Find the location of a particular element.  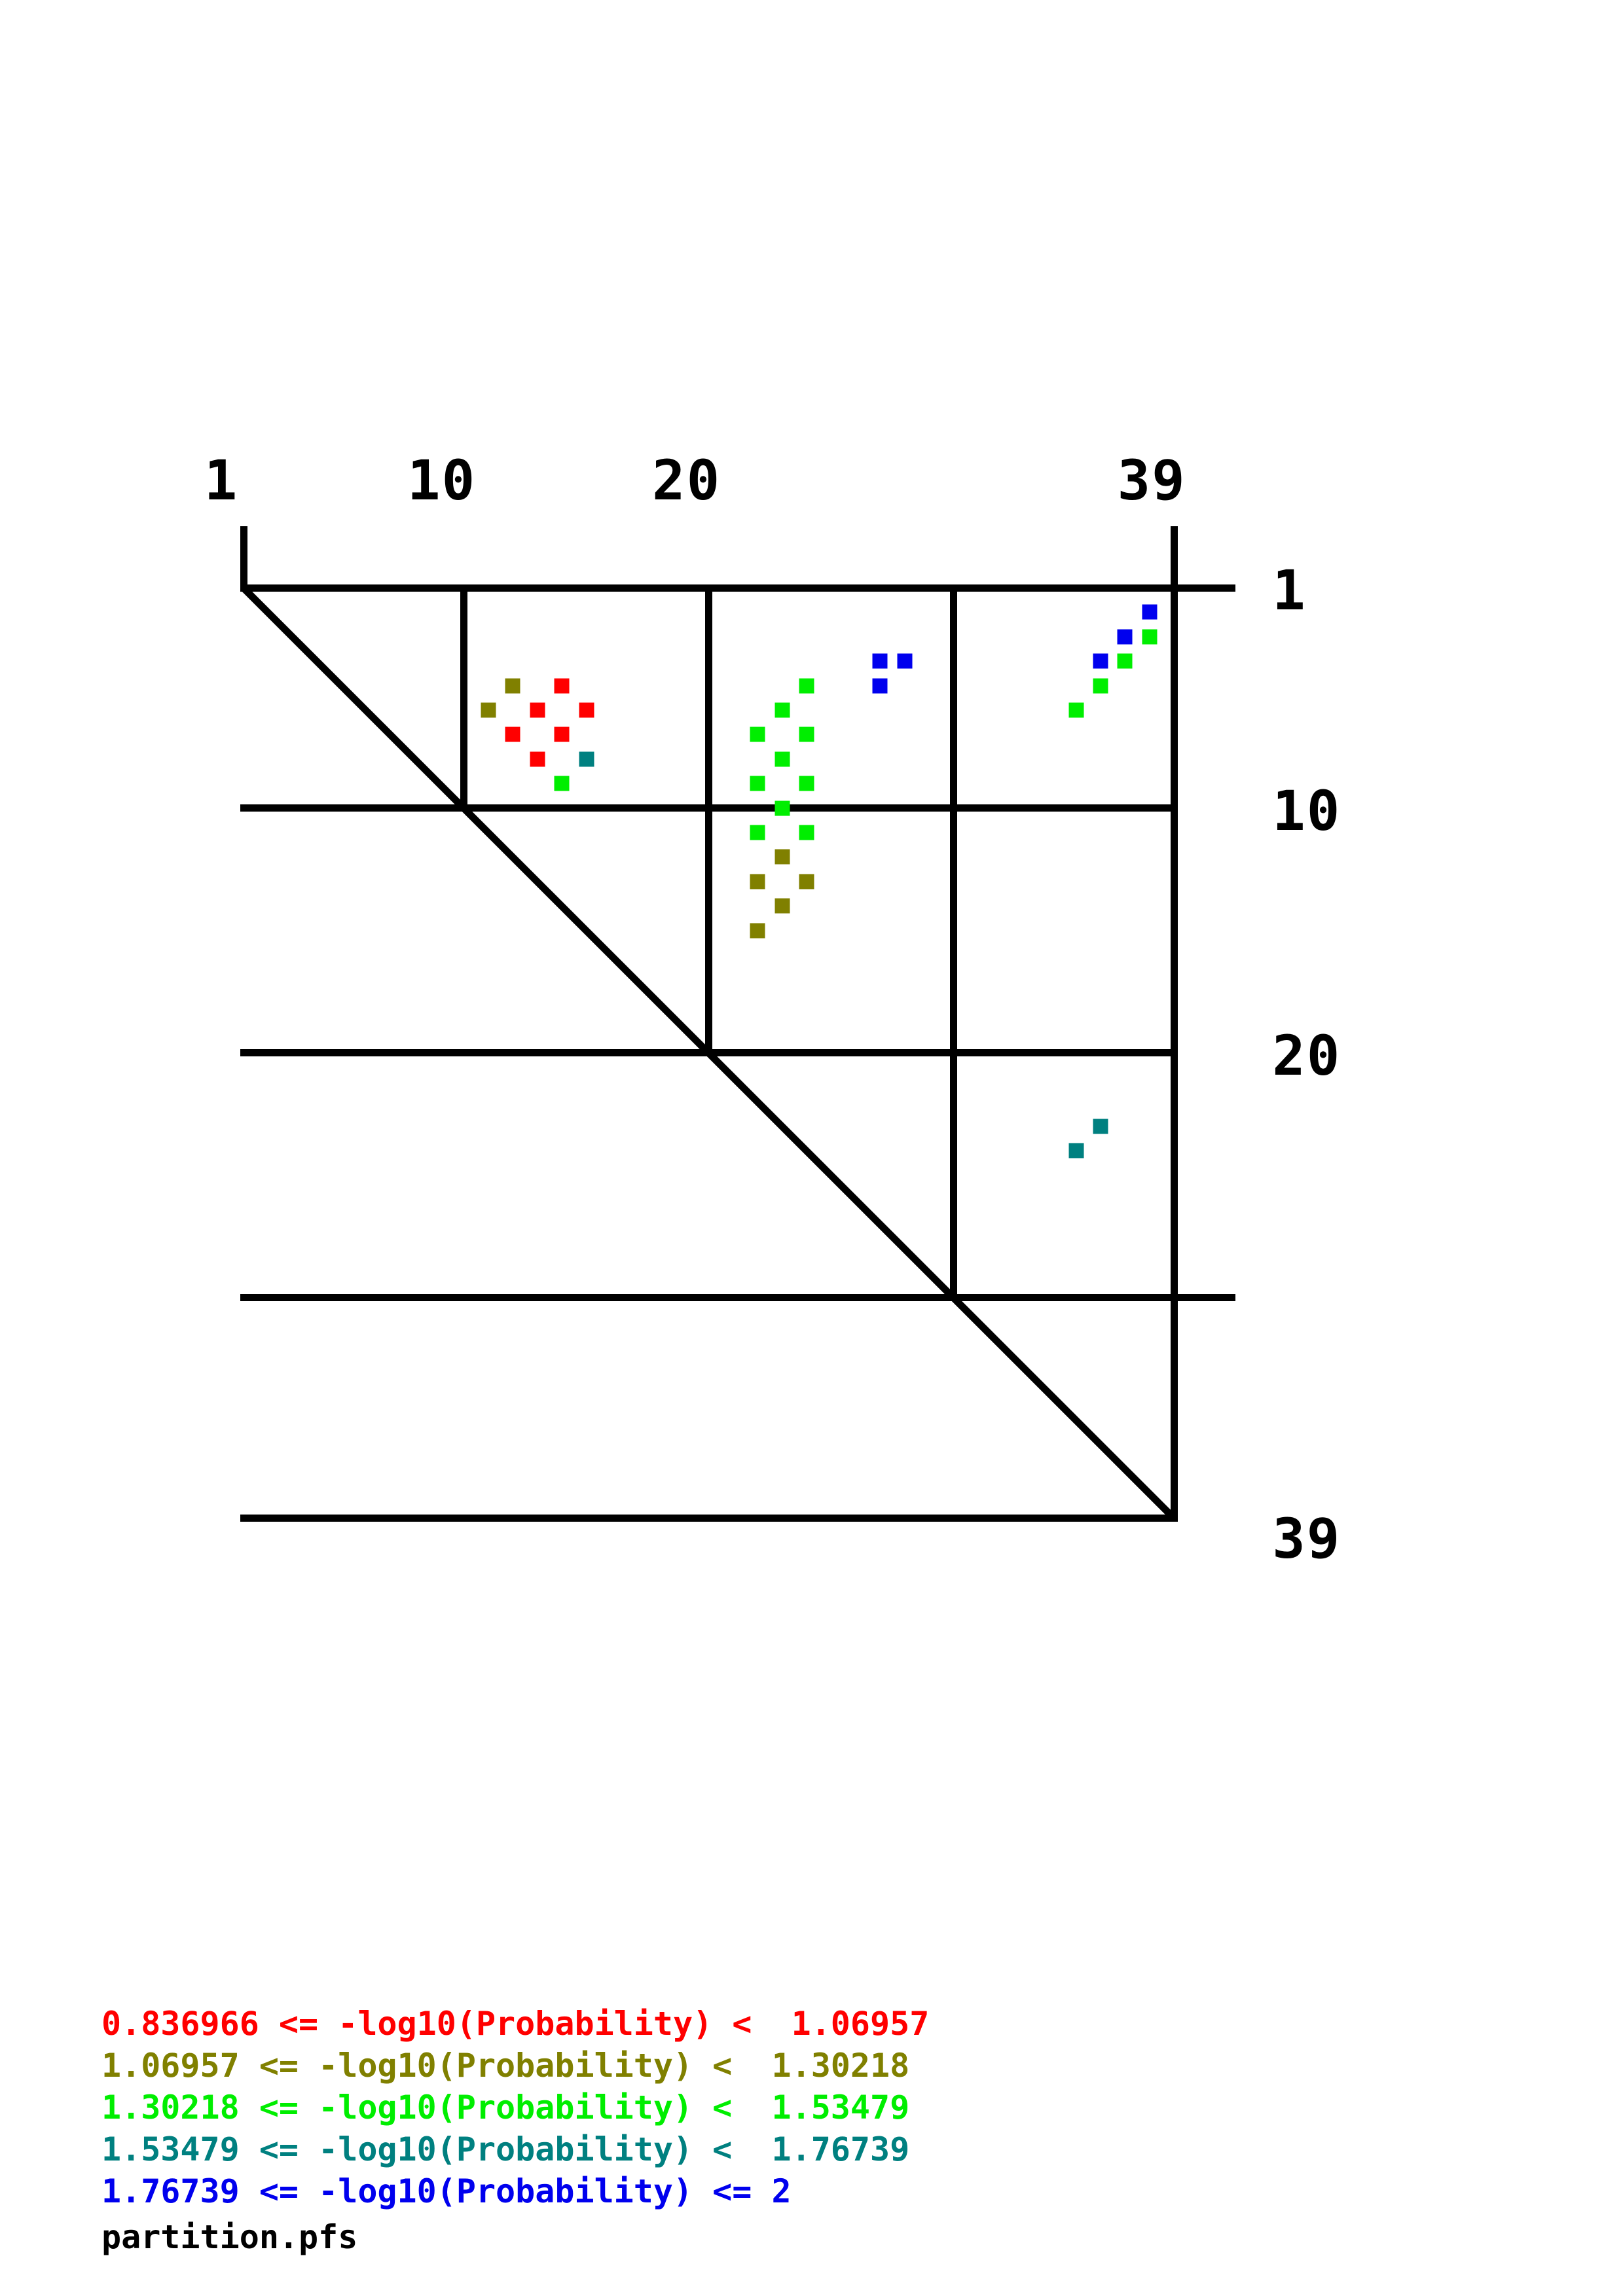

top-axis-label-39: 39 is located at coordinates (1151, 480).